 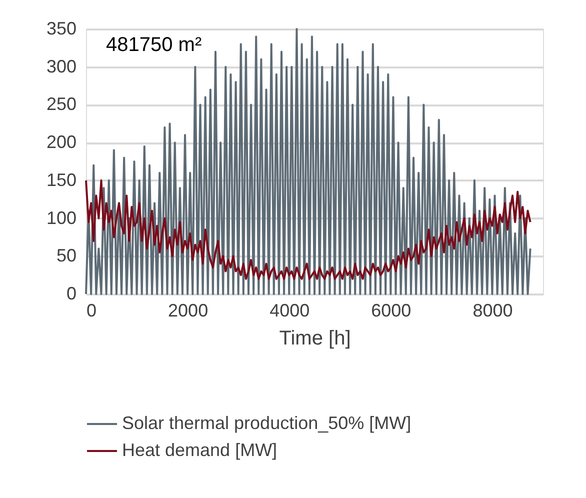 What do you see at coordinates (267, 423) in the screenshot?
I see `legend-label: Solar thermal production_50% [MW]` at bounding box center [267, 423].